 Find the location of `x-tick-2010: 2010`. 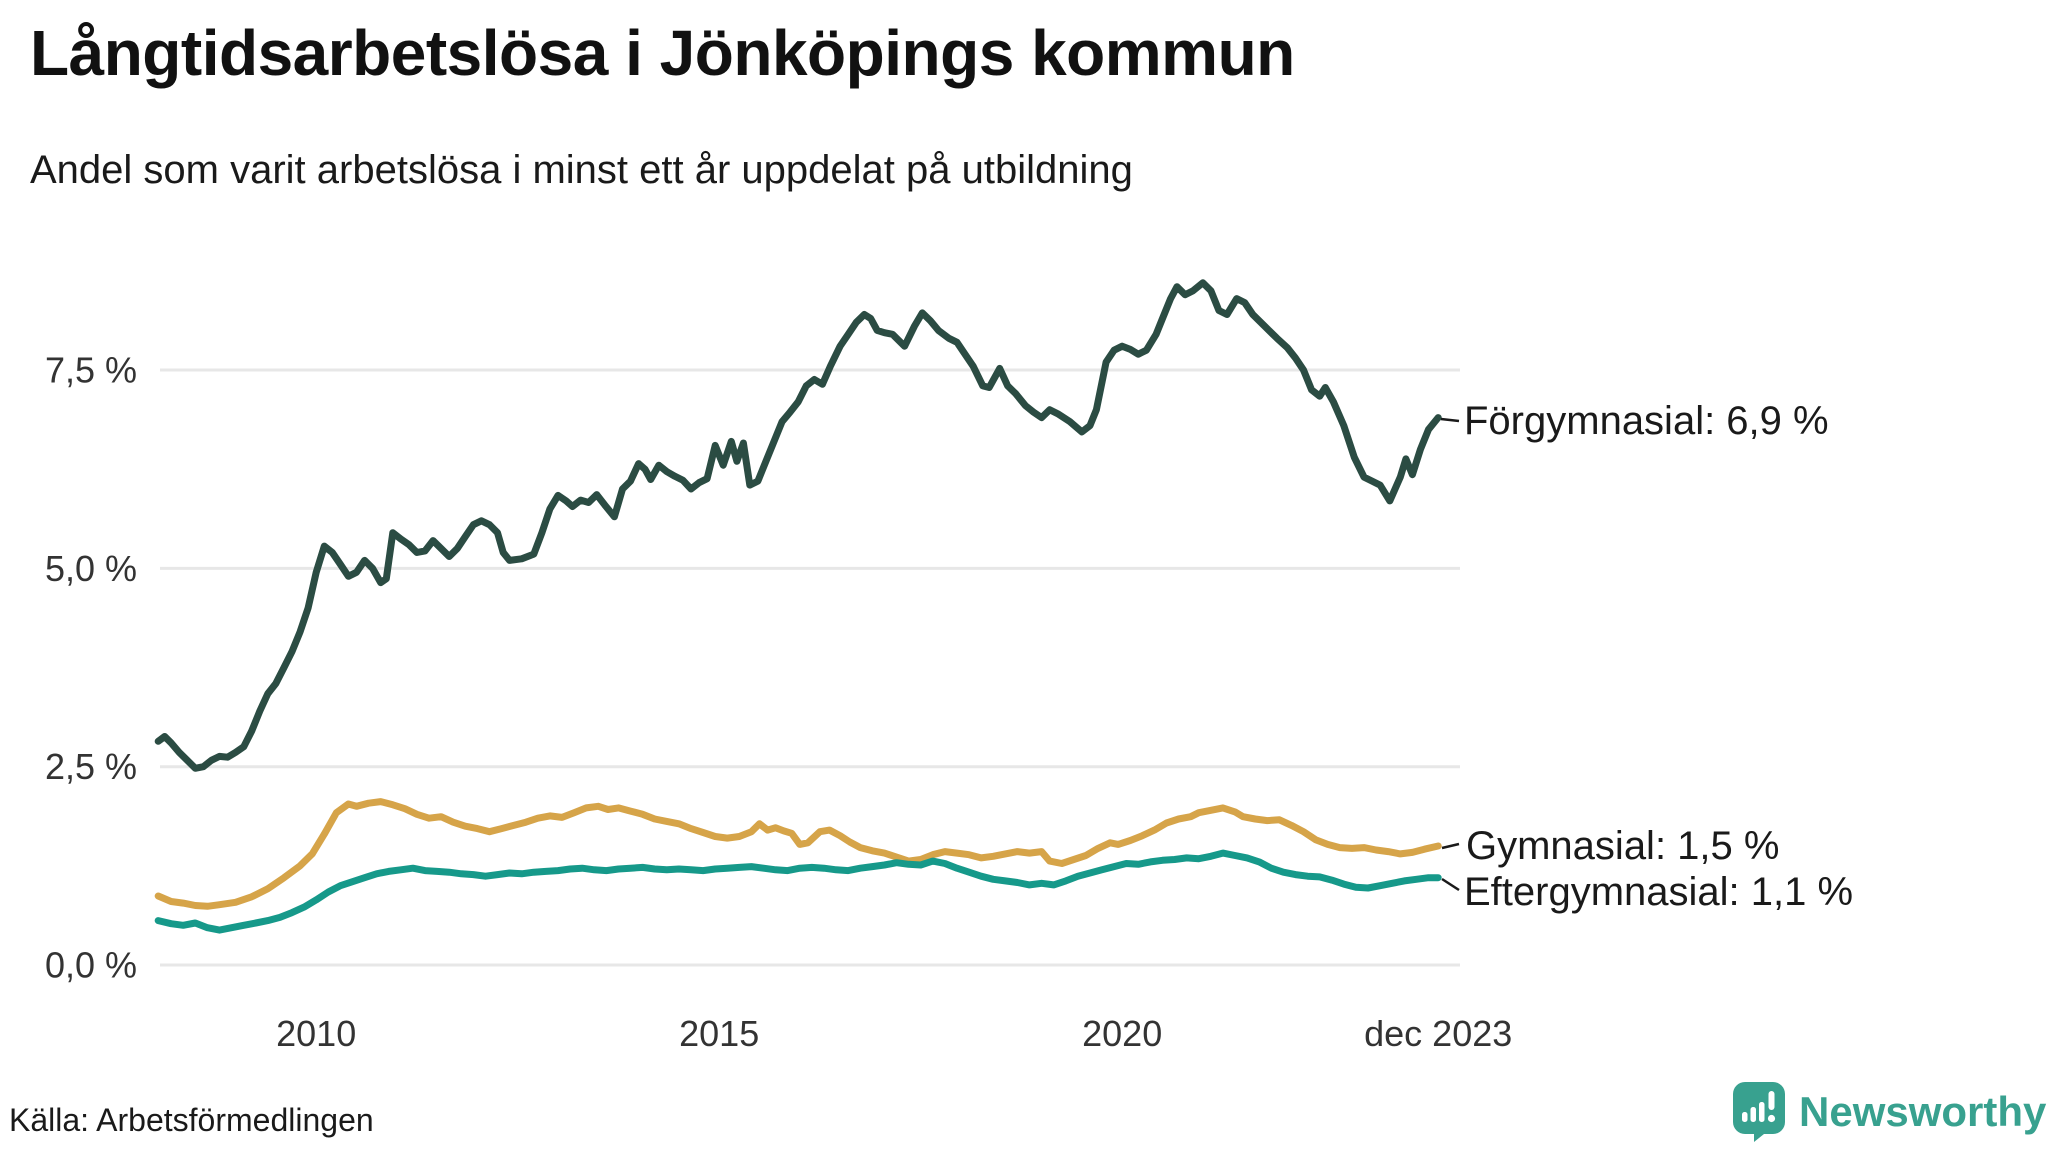

x-tick-2010: 2010 is located at coordinates (316, 1033).